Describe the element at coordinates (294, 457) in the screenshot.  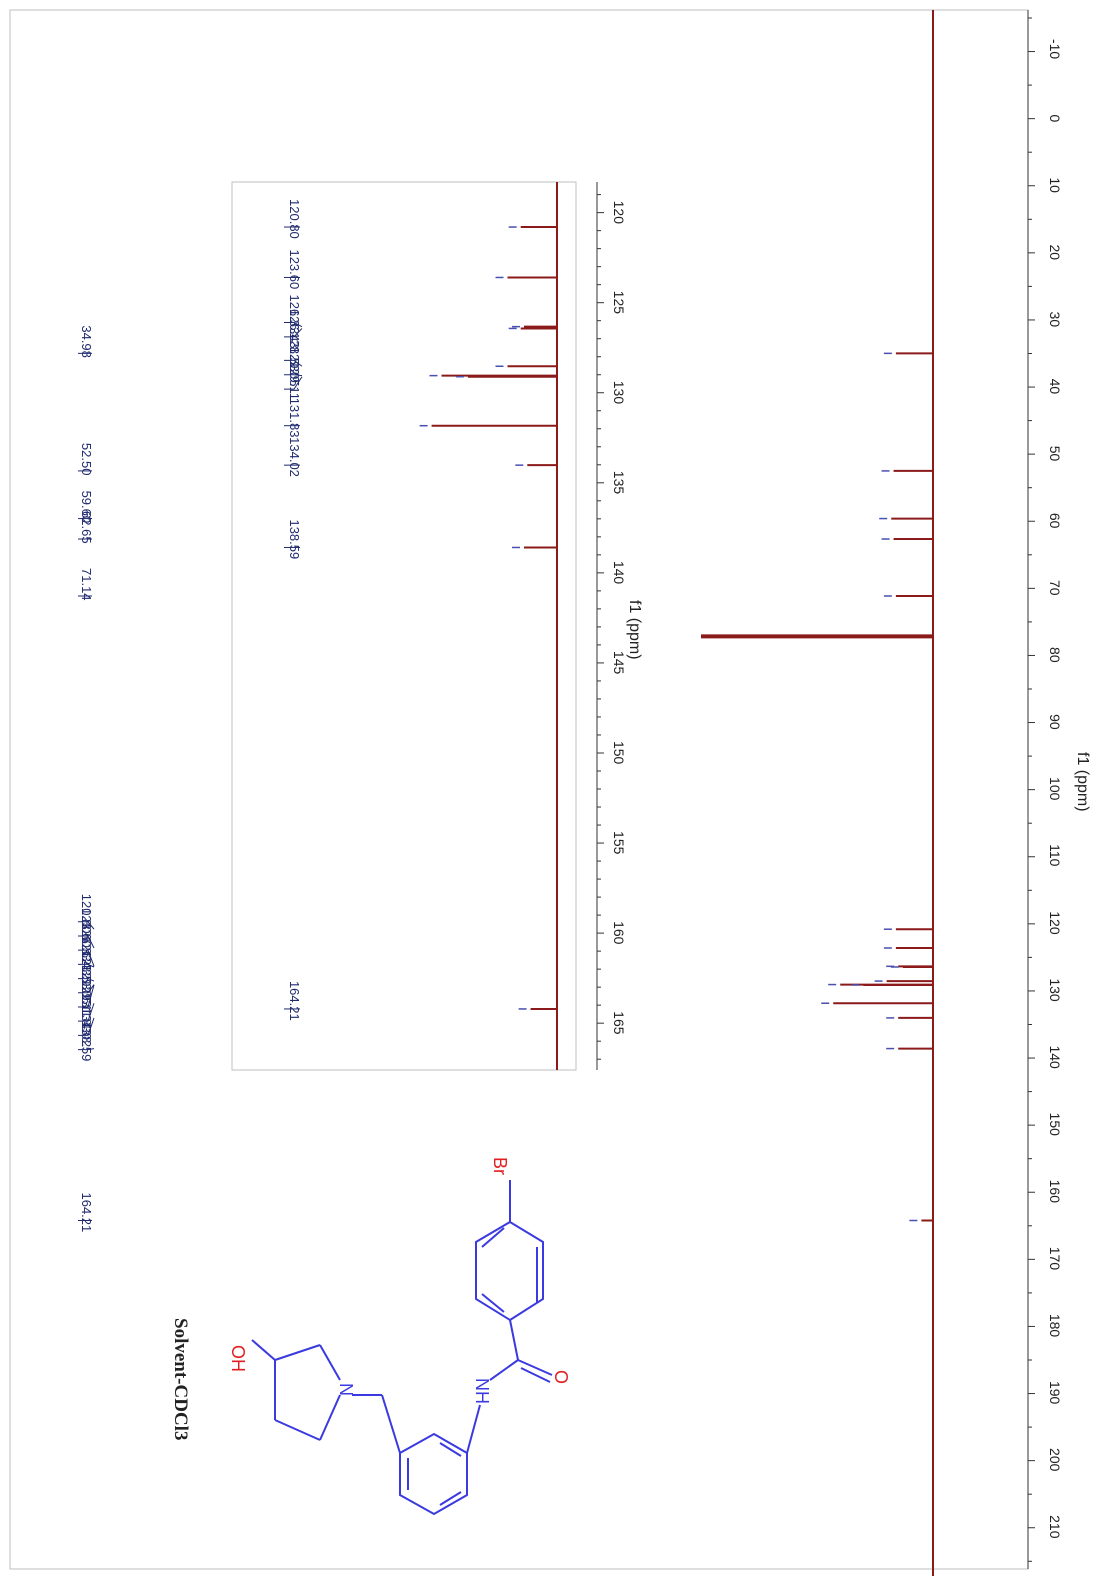
I see `inset-peak-label: 134.02` at that location.